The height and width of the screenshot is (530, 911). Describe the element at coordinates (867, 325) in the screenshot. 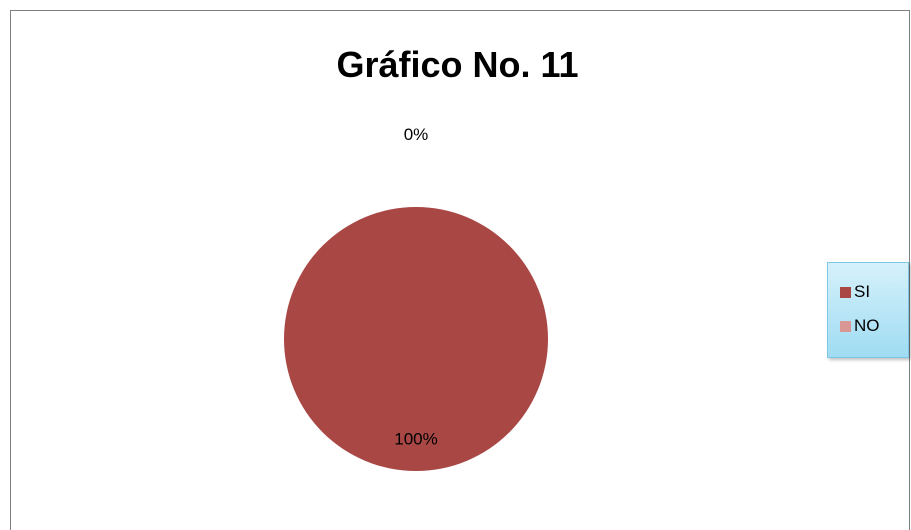

I see `legend-label-no: NO` at that location.